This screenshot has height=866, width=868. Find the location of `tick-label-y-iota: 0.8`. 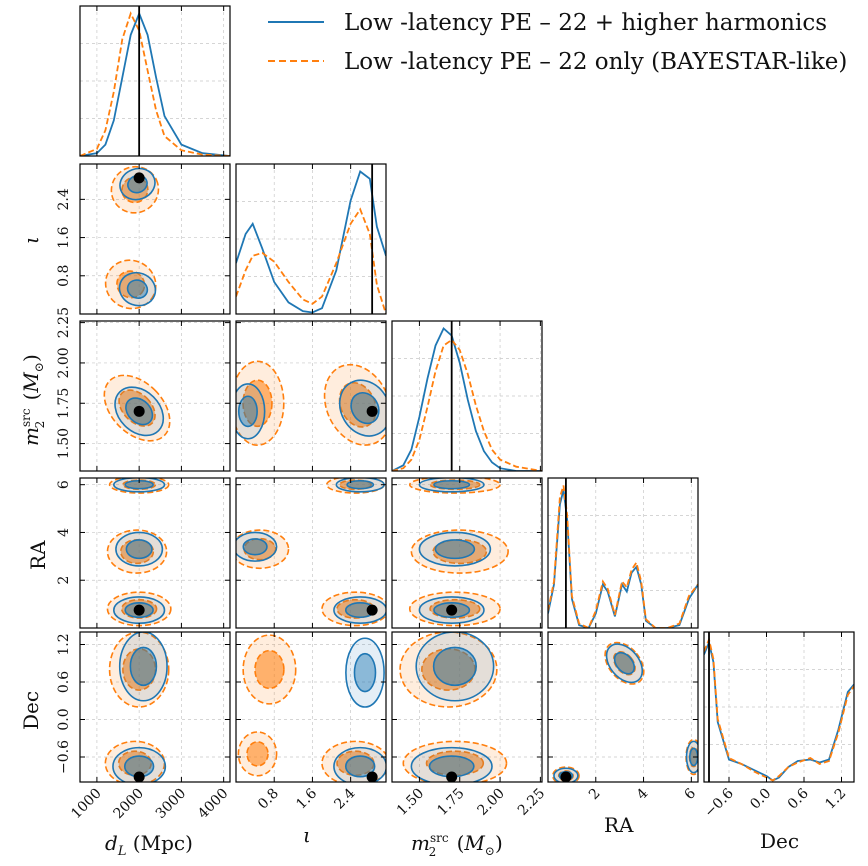

tick-label-y-iota: 0.8 is located at coordinates (64, 276).